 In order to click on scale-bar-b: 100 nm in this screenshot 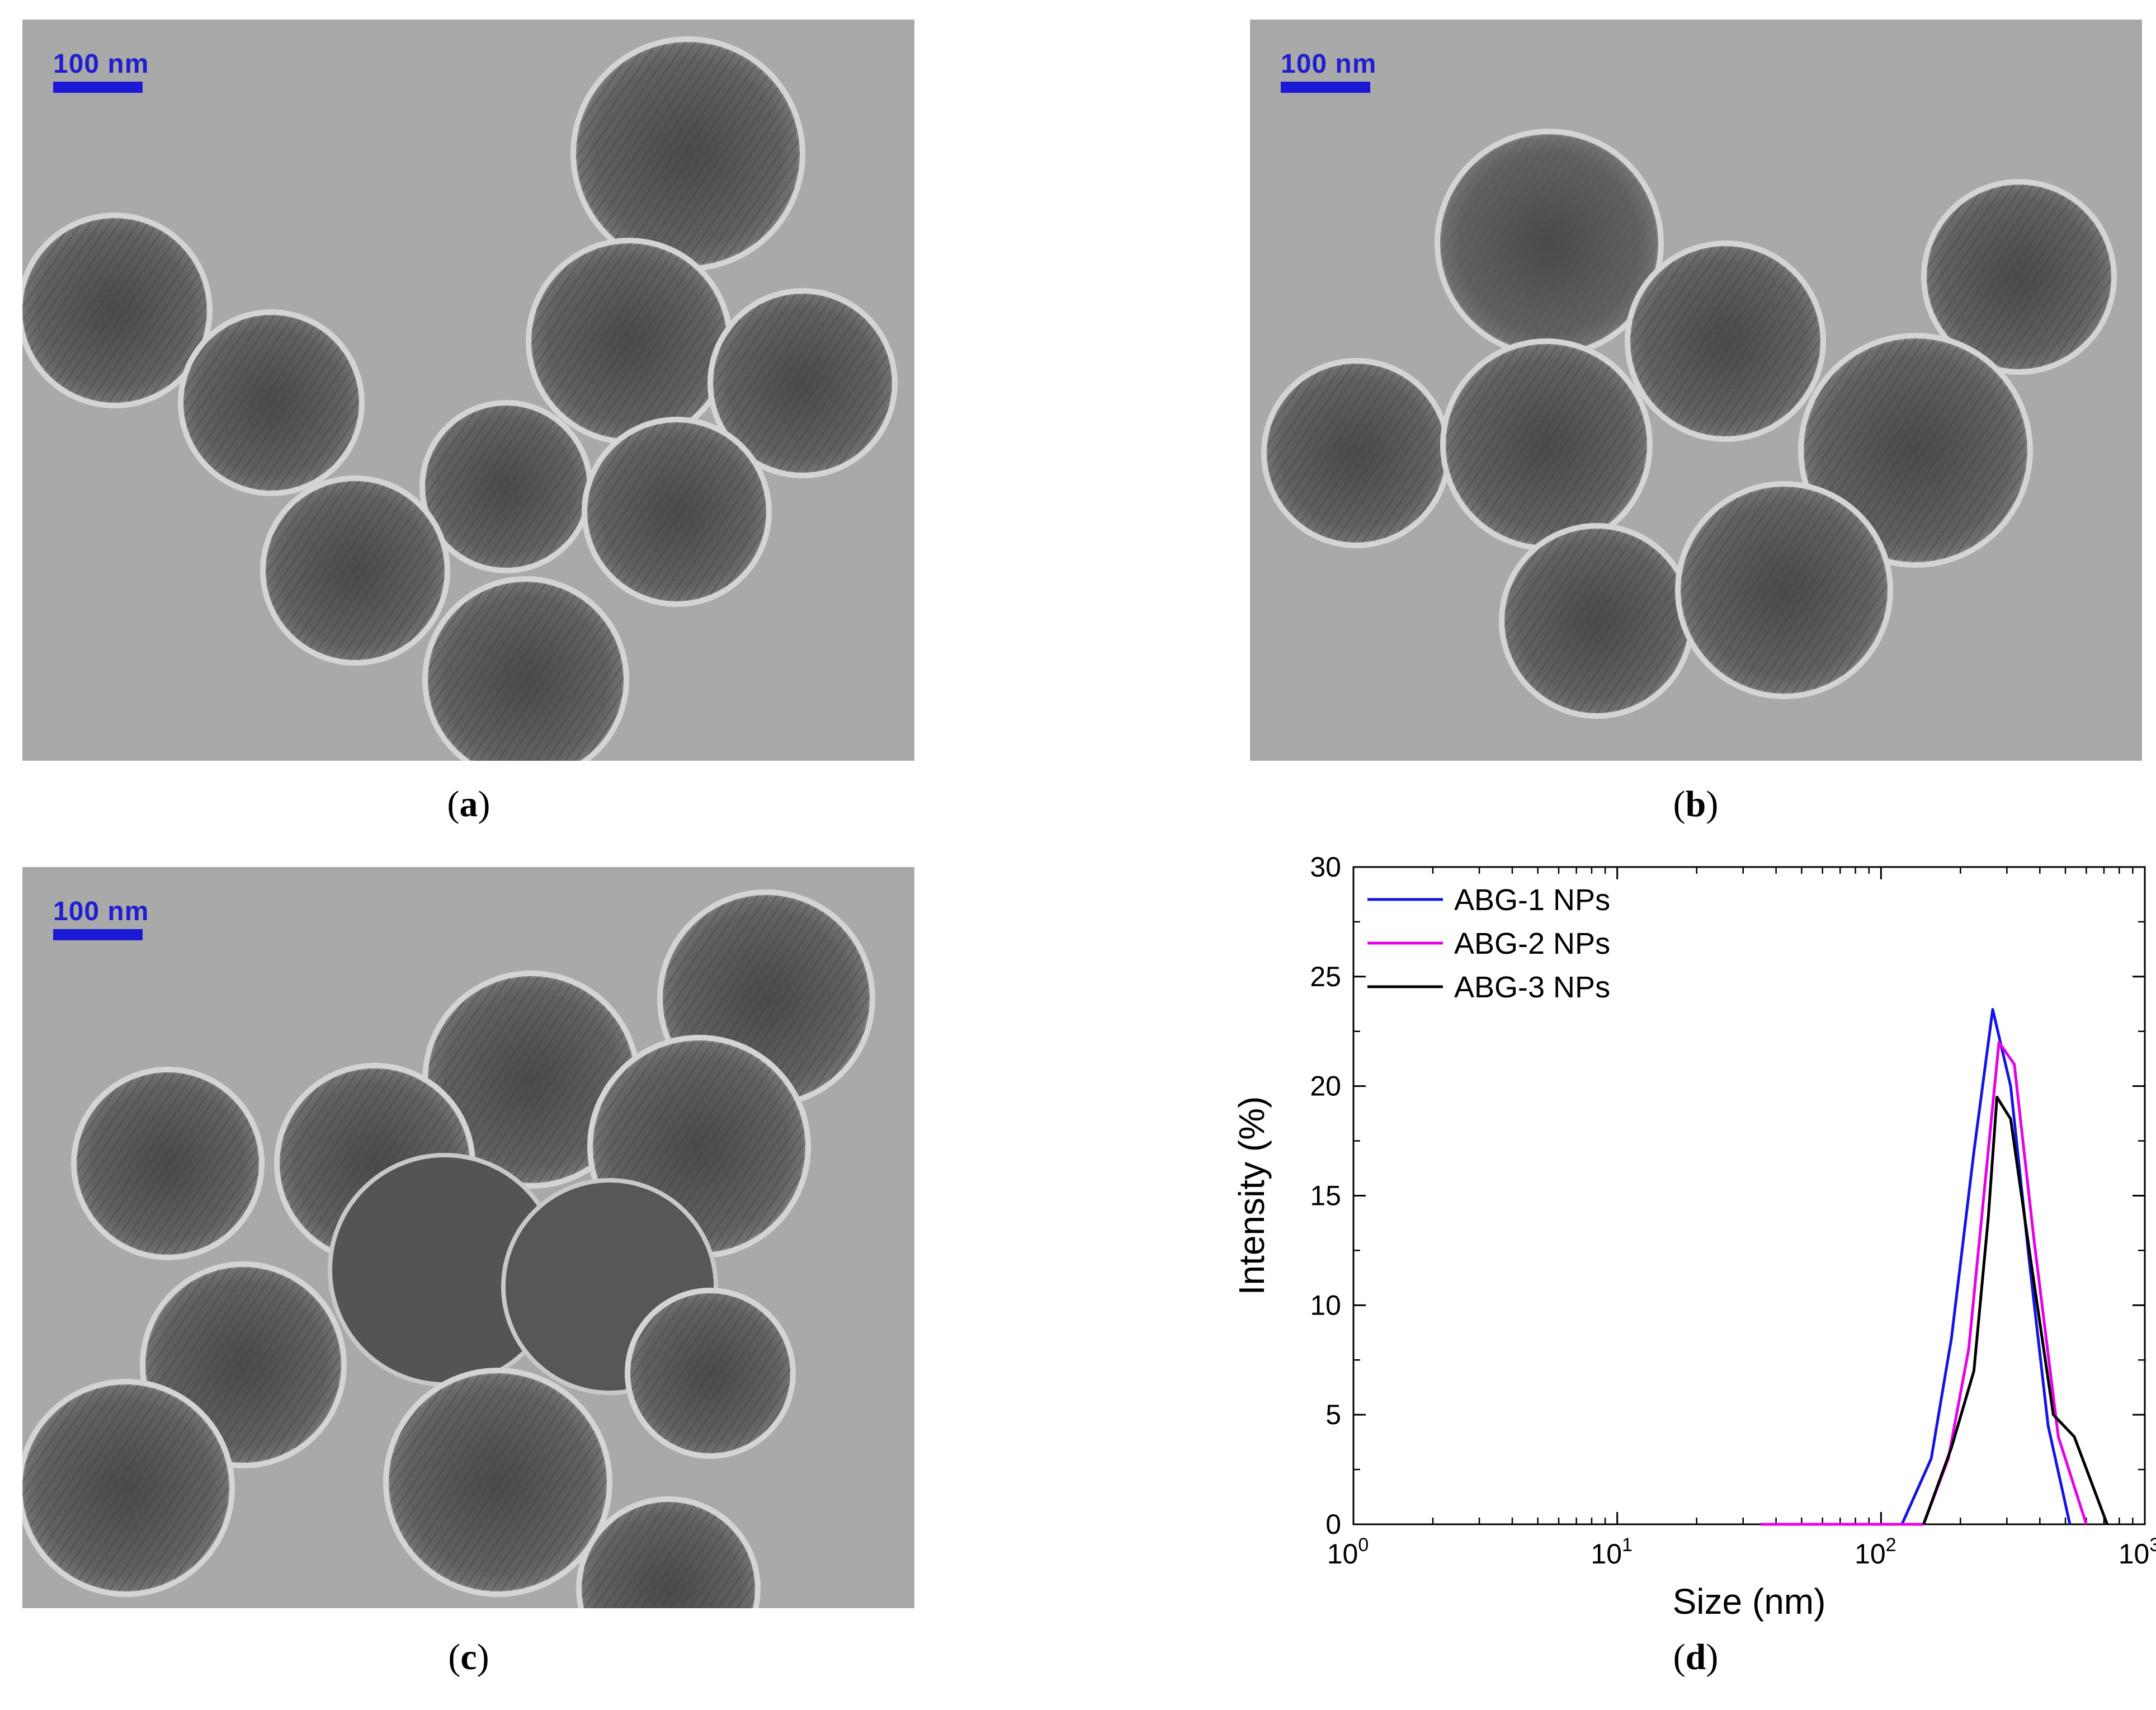, I will do `click(1329, 71)`.